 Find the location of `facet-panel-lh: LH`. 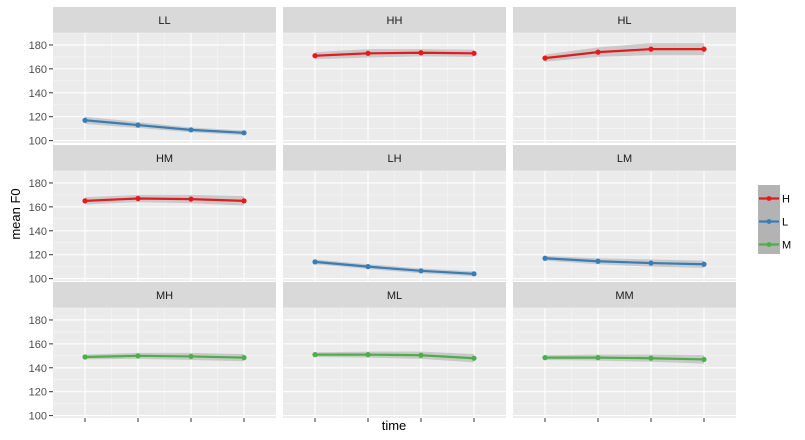

facet-panel-lh: LH is located at coordinates (394, 213).